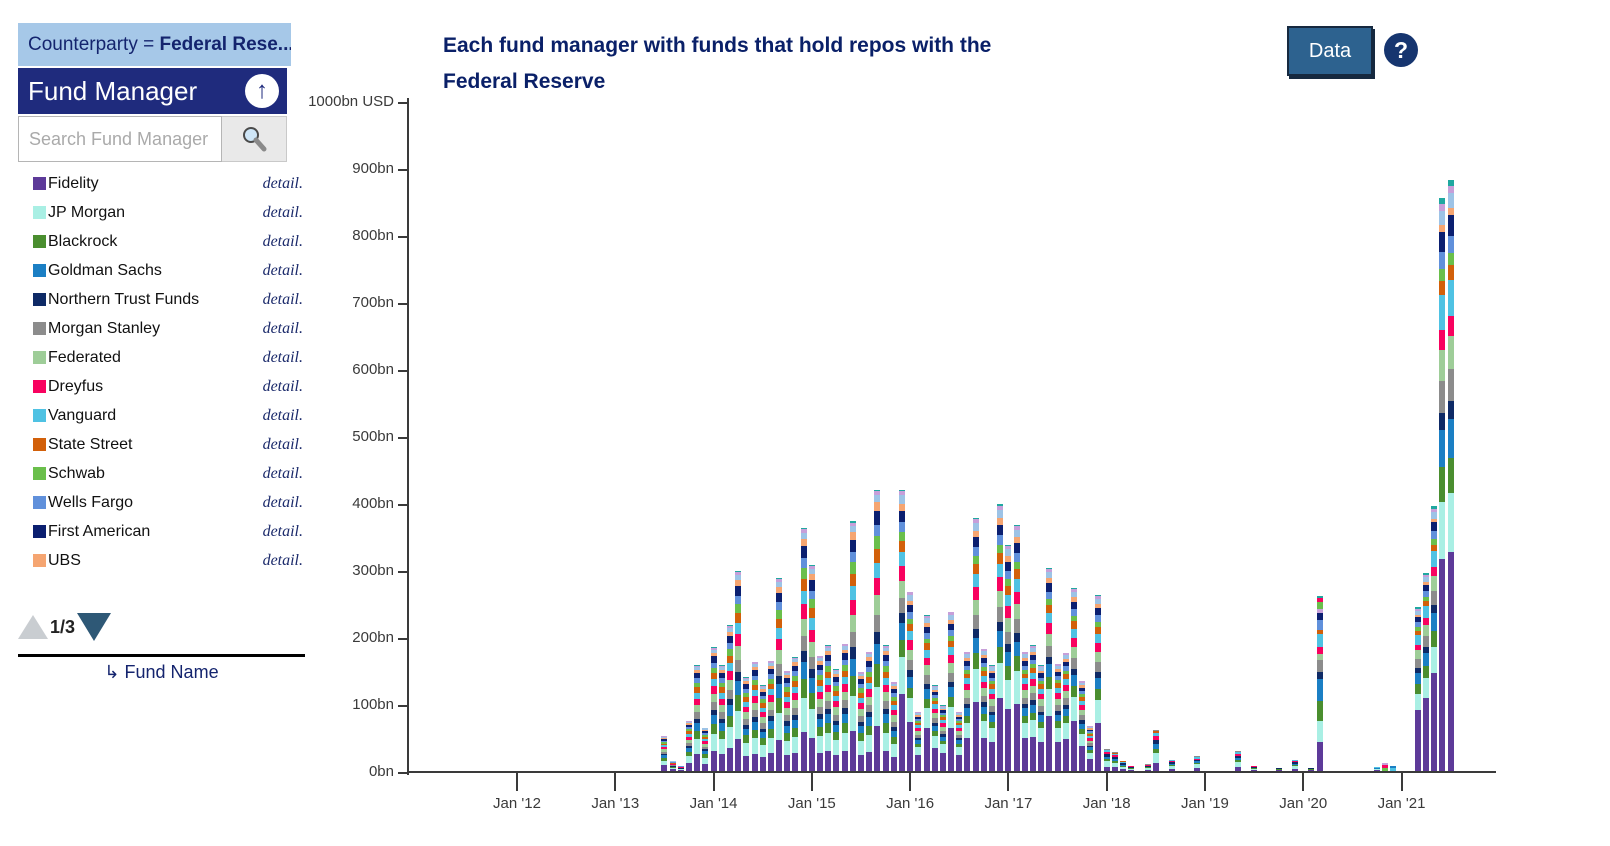  I want to click on fund-manager-row: Northern Trust Funds detail., so click(161, 299).